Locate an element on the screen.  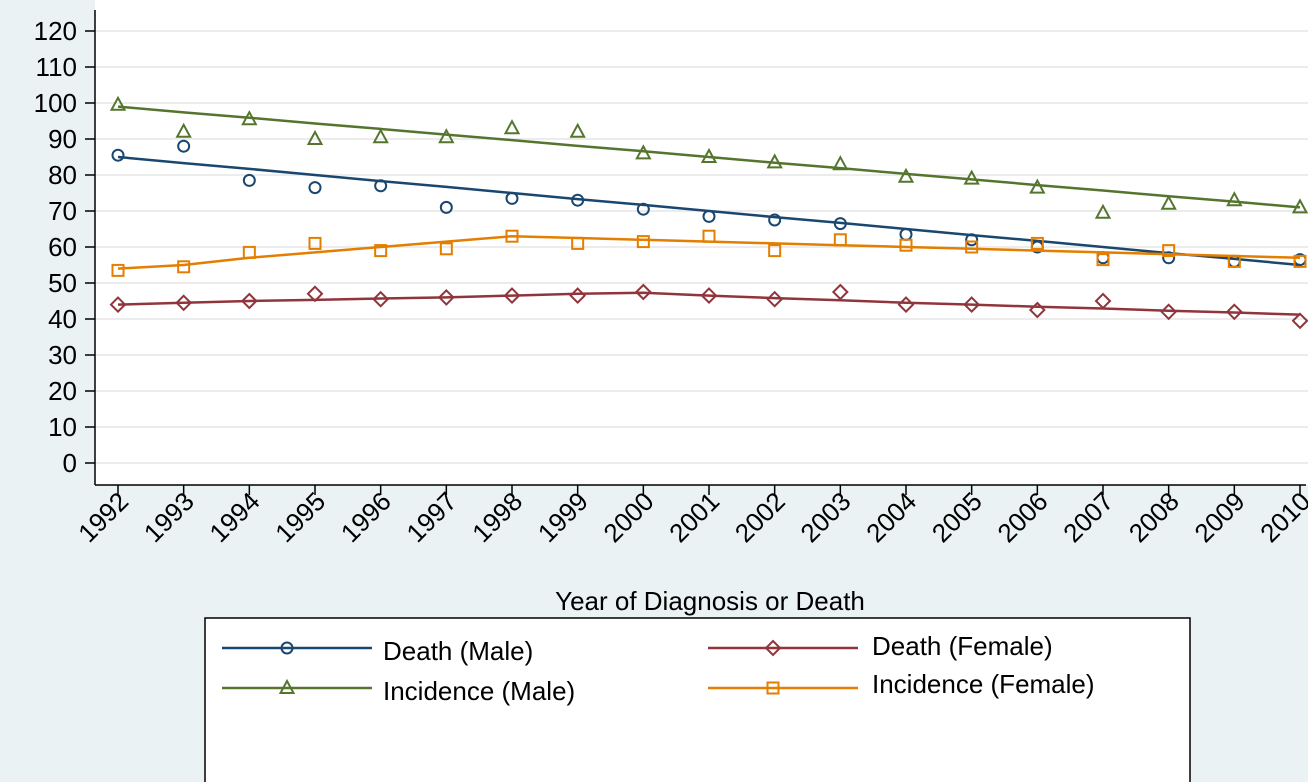
legend-label: Incidence (Male) is located at coordinates (479, 691).